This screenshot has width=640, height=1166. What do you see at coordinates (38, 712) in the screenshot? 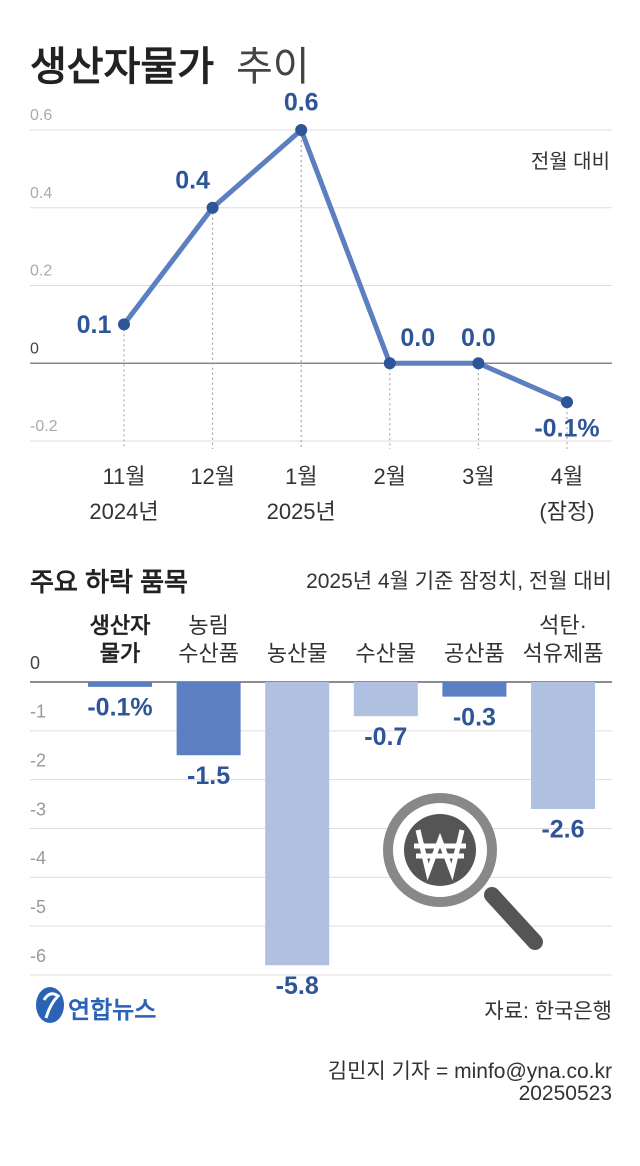
I see `y-tick-label: -1` at bounding box center [38, 712].